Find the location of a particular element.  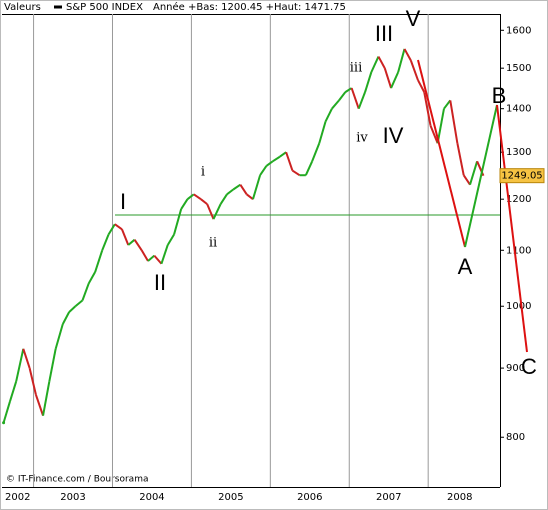

header-stats: Année +Bas: 1200.45 +Haut: 1471.75 is located at coordinates (249, 7).